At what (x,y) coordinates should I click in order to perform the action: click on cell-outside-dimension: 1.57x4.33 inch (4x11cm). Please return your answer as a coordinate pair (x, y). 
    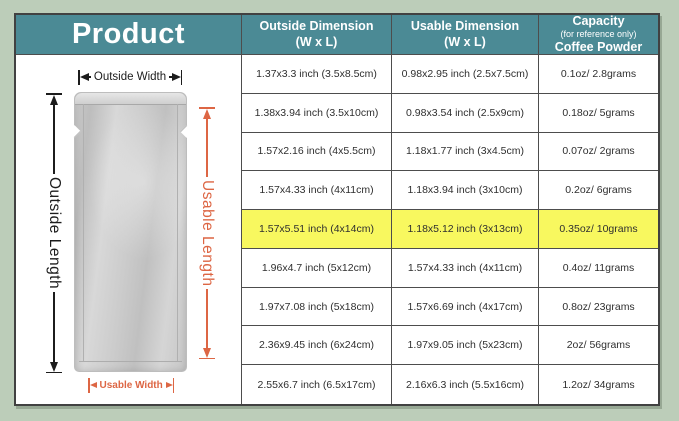
    Looking at the image, I should click on (317, 191).